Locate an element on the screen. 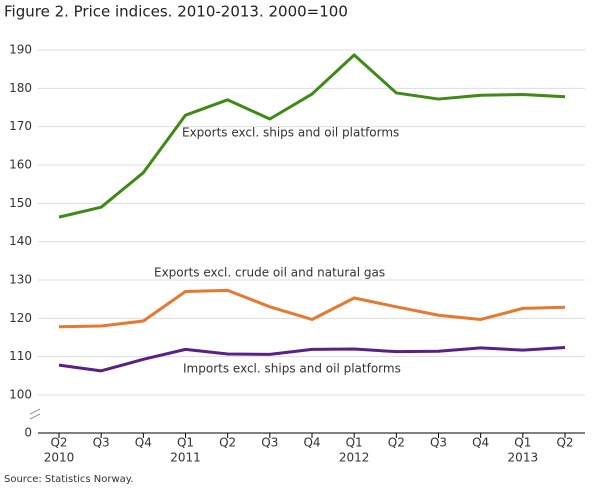 This screenshot has width=610, height=492. y-tick-label: 180 is located at coordinates (20, 88).